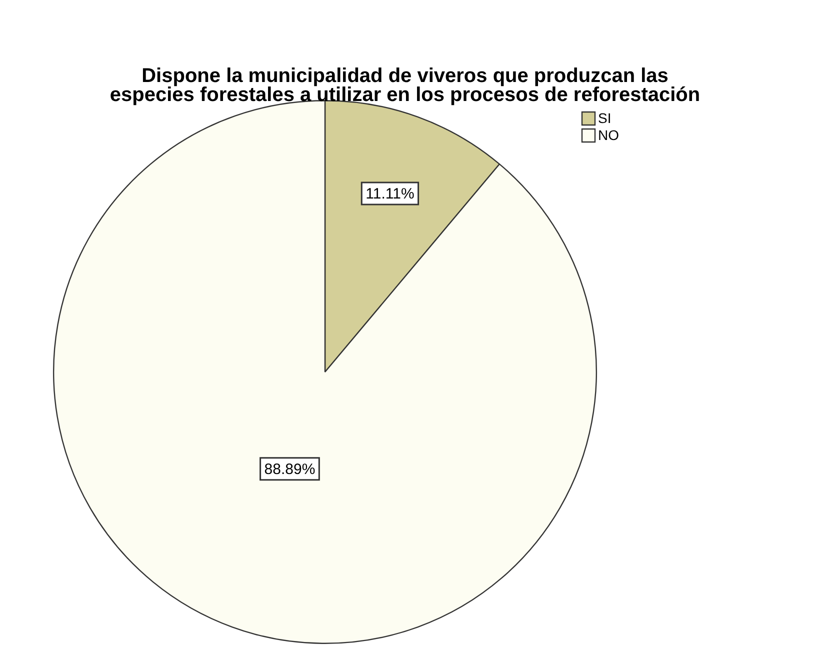 This screenshot has height=659, width=813. What do you see at coordinates (405, 85) in the screenshot?
I see `chart-title: Dispone la municipalidad de viveros que produzcan las especies forestales a utilizar en los procesos de reforestación` at bounding box center [405, 85].